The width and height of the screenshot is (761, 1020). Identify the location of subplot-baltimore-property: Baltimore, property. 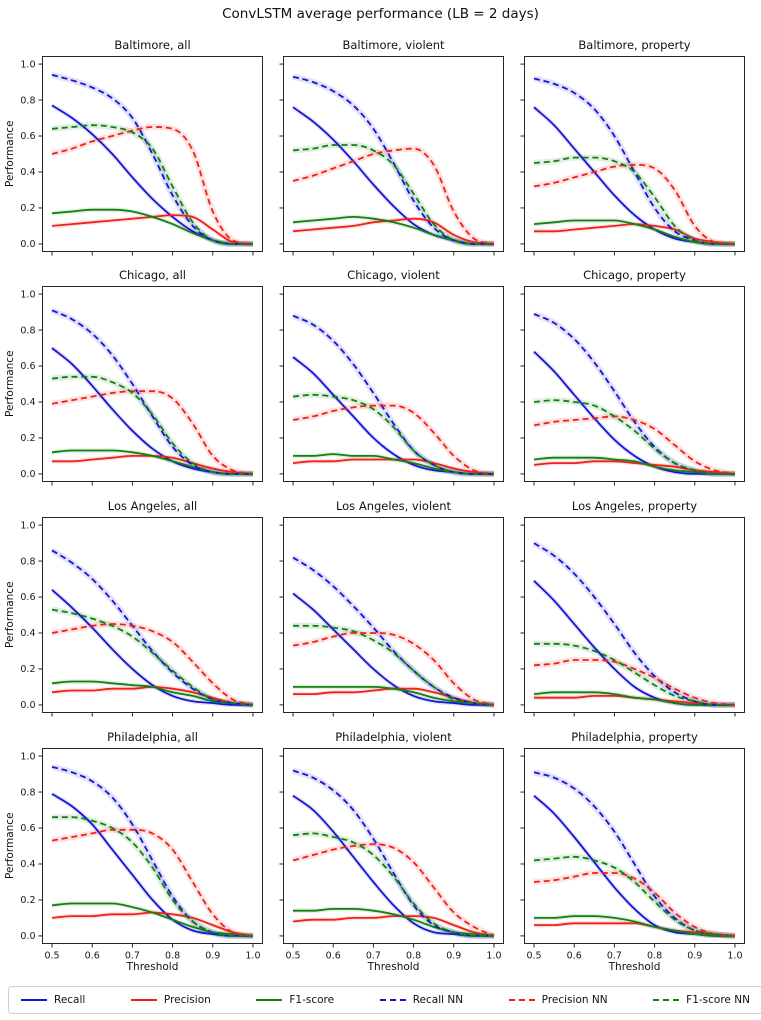
(632, 146).